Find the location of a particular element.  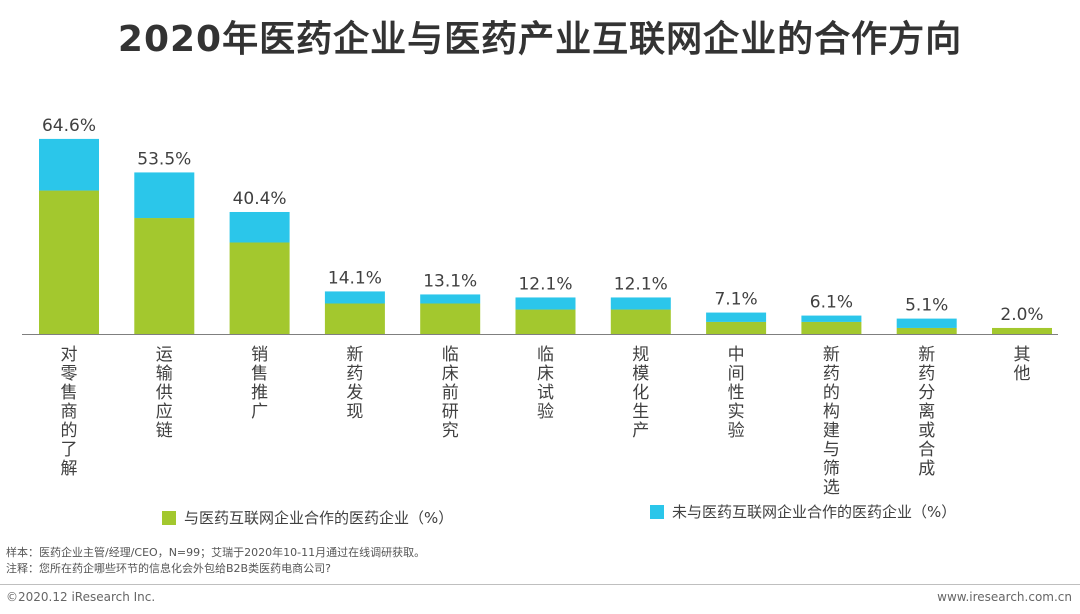

category-label: 新药的构建与筛选 is located at coordinates (831, 421).